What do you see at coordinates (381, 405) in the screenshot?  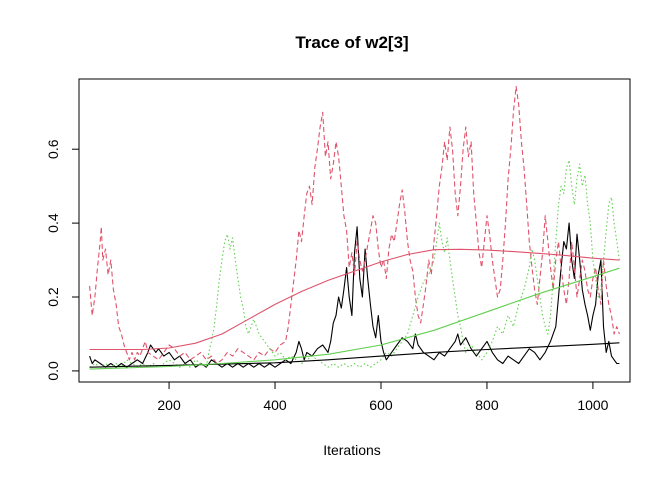 I see `x-tick-label: 600` at bounding box center [381, 405].